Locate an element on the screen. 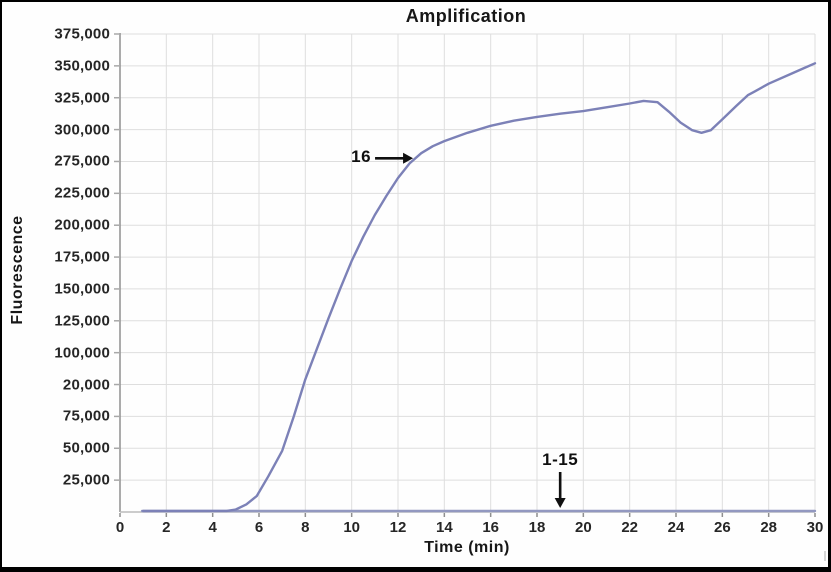 The height and width of the screenshot is (572, 831). x-axis-title: Time (min) is located at coordinates (467, 547).